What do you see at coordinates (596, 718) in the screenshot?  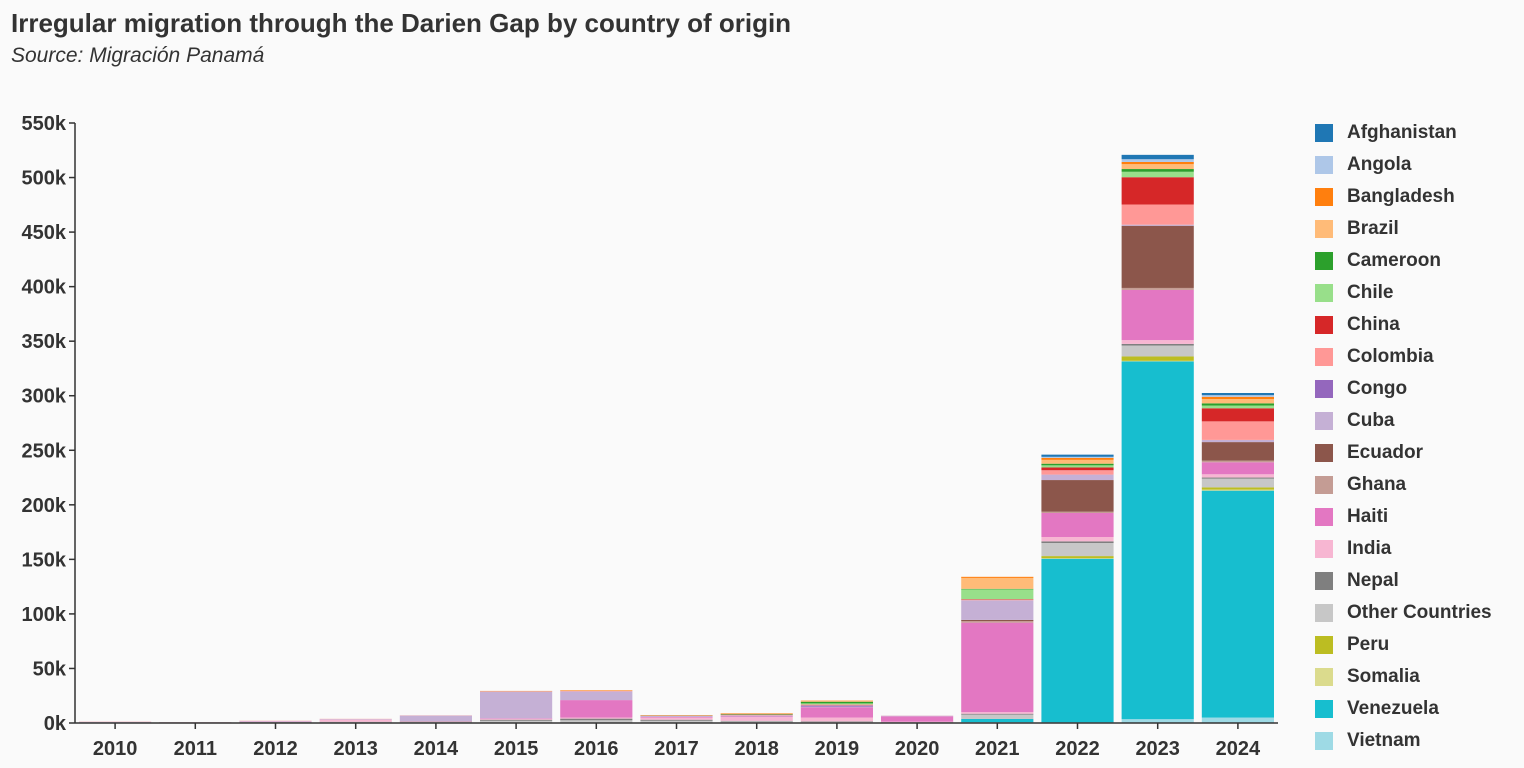 I see `bar-segment-india-2016` at bounding box center [596, 718].